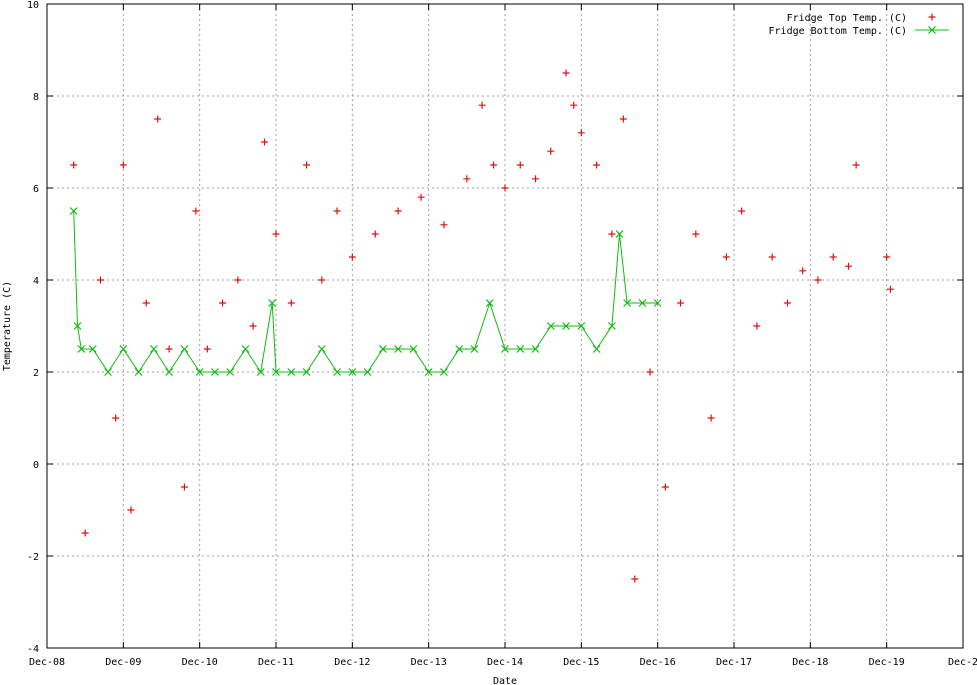 Image resolution: width=977 pixels, height=685 pixels. Describe the element at coordinates (47, 662) in the screenshot. I see `x-tick-label: Dec-08` at that location.